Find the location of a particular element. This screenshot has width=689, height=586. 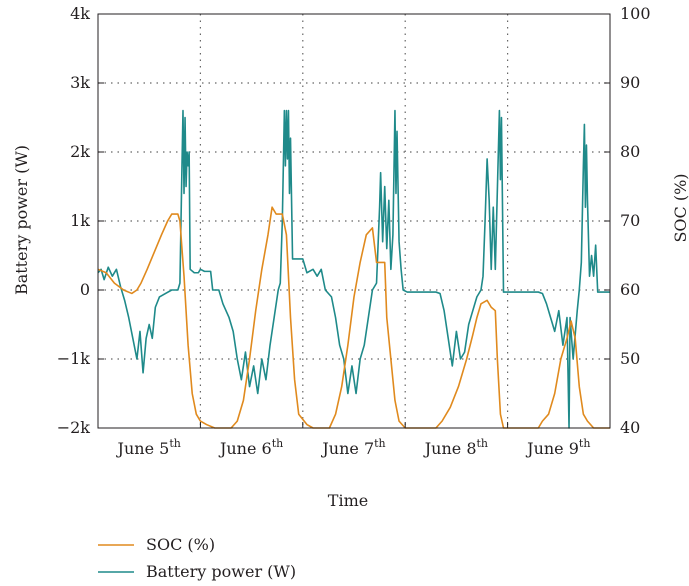

legend: SOC (%) Battery power (W) is located at coordinates (197, 558).